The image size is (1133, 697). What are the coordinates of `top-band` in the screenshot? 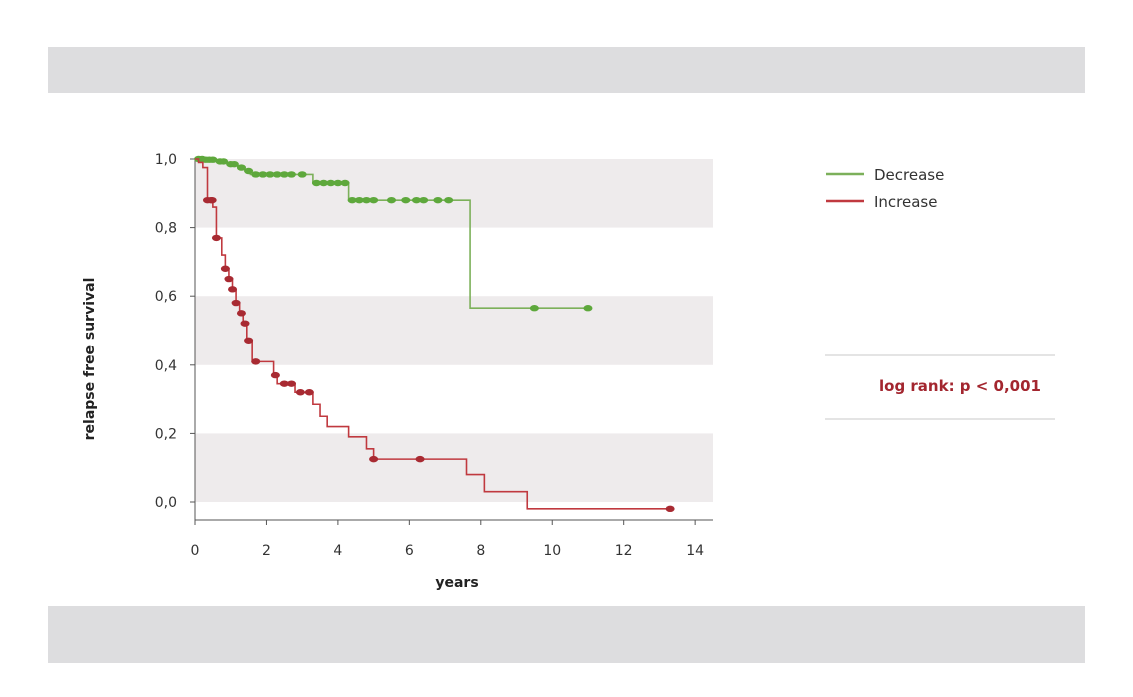 It's located at (566, 70).